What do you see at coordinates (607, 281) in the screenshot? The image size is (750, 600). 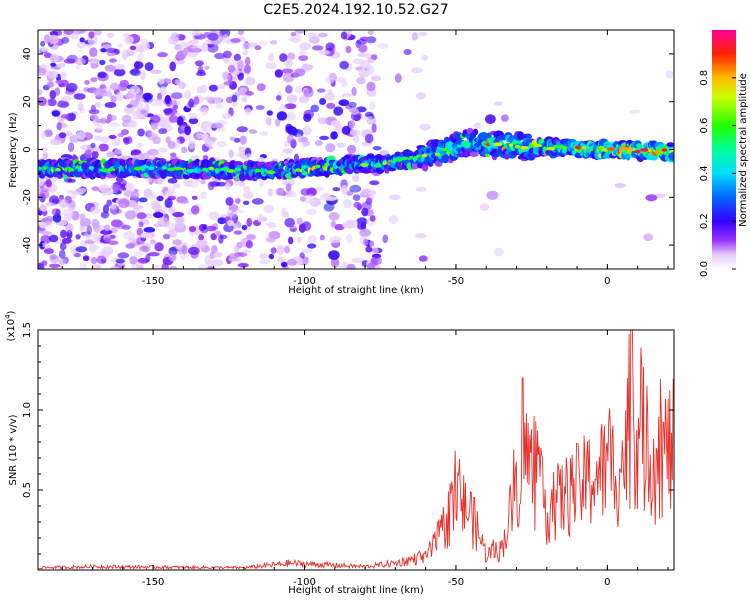 I see `spectrogram-xtick-label: 0` at bounding box center [607, 281].